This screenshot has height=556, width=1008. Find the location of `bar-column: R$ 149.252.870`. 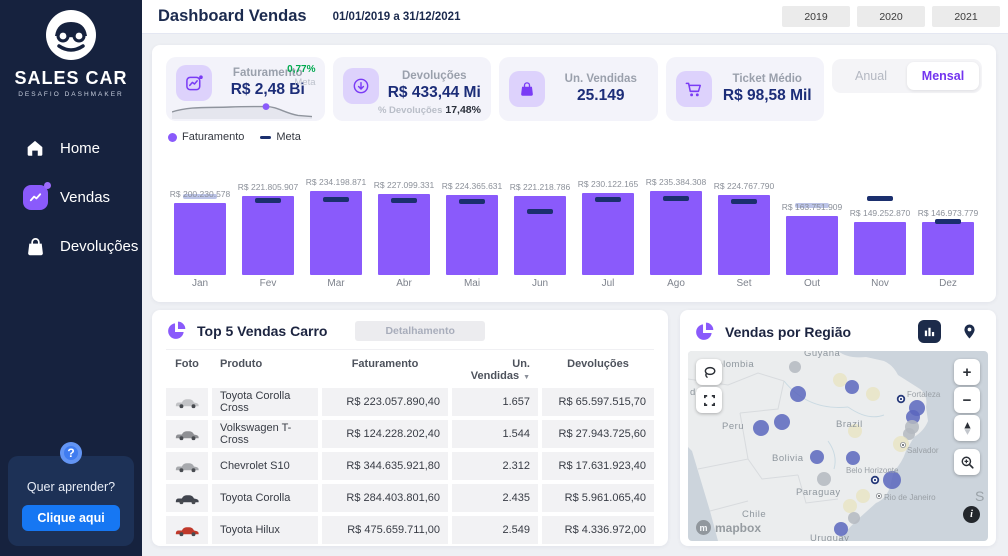

bar-column: R$ 149.252.870 is located at coordinates (880, 212).